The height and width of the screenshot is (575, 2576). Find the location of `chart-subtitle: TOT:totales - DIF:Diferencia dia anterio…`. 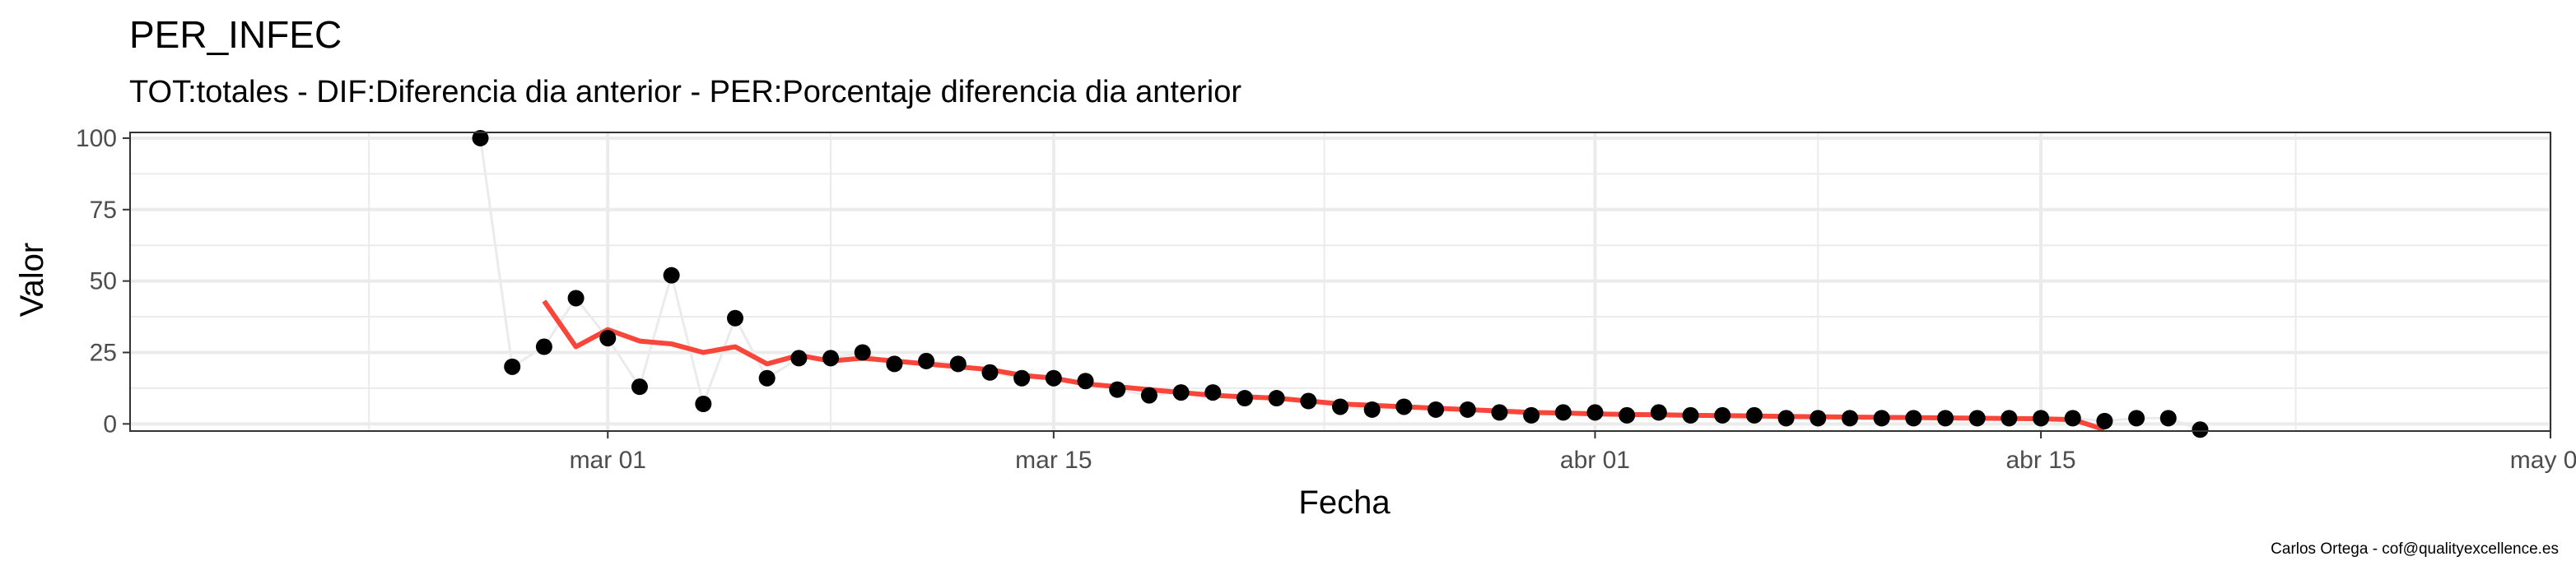

chart-subtitle: TOT:totales - DIF:Diferencia dia anterio… is located at coordinates (685, 92).